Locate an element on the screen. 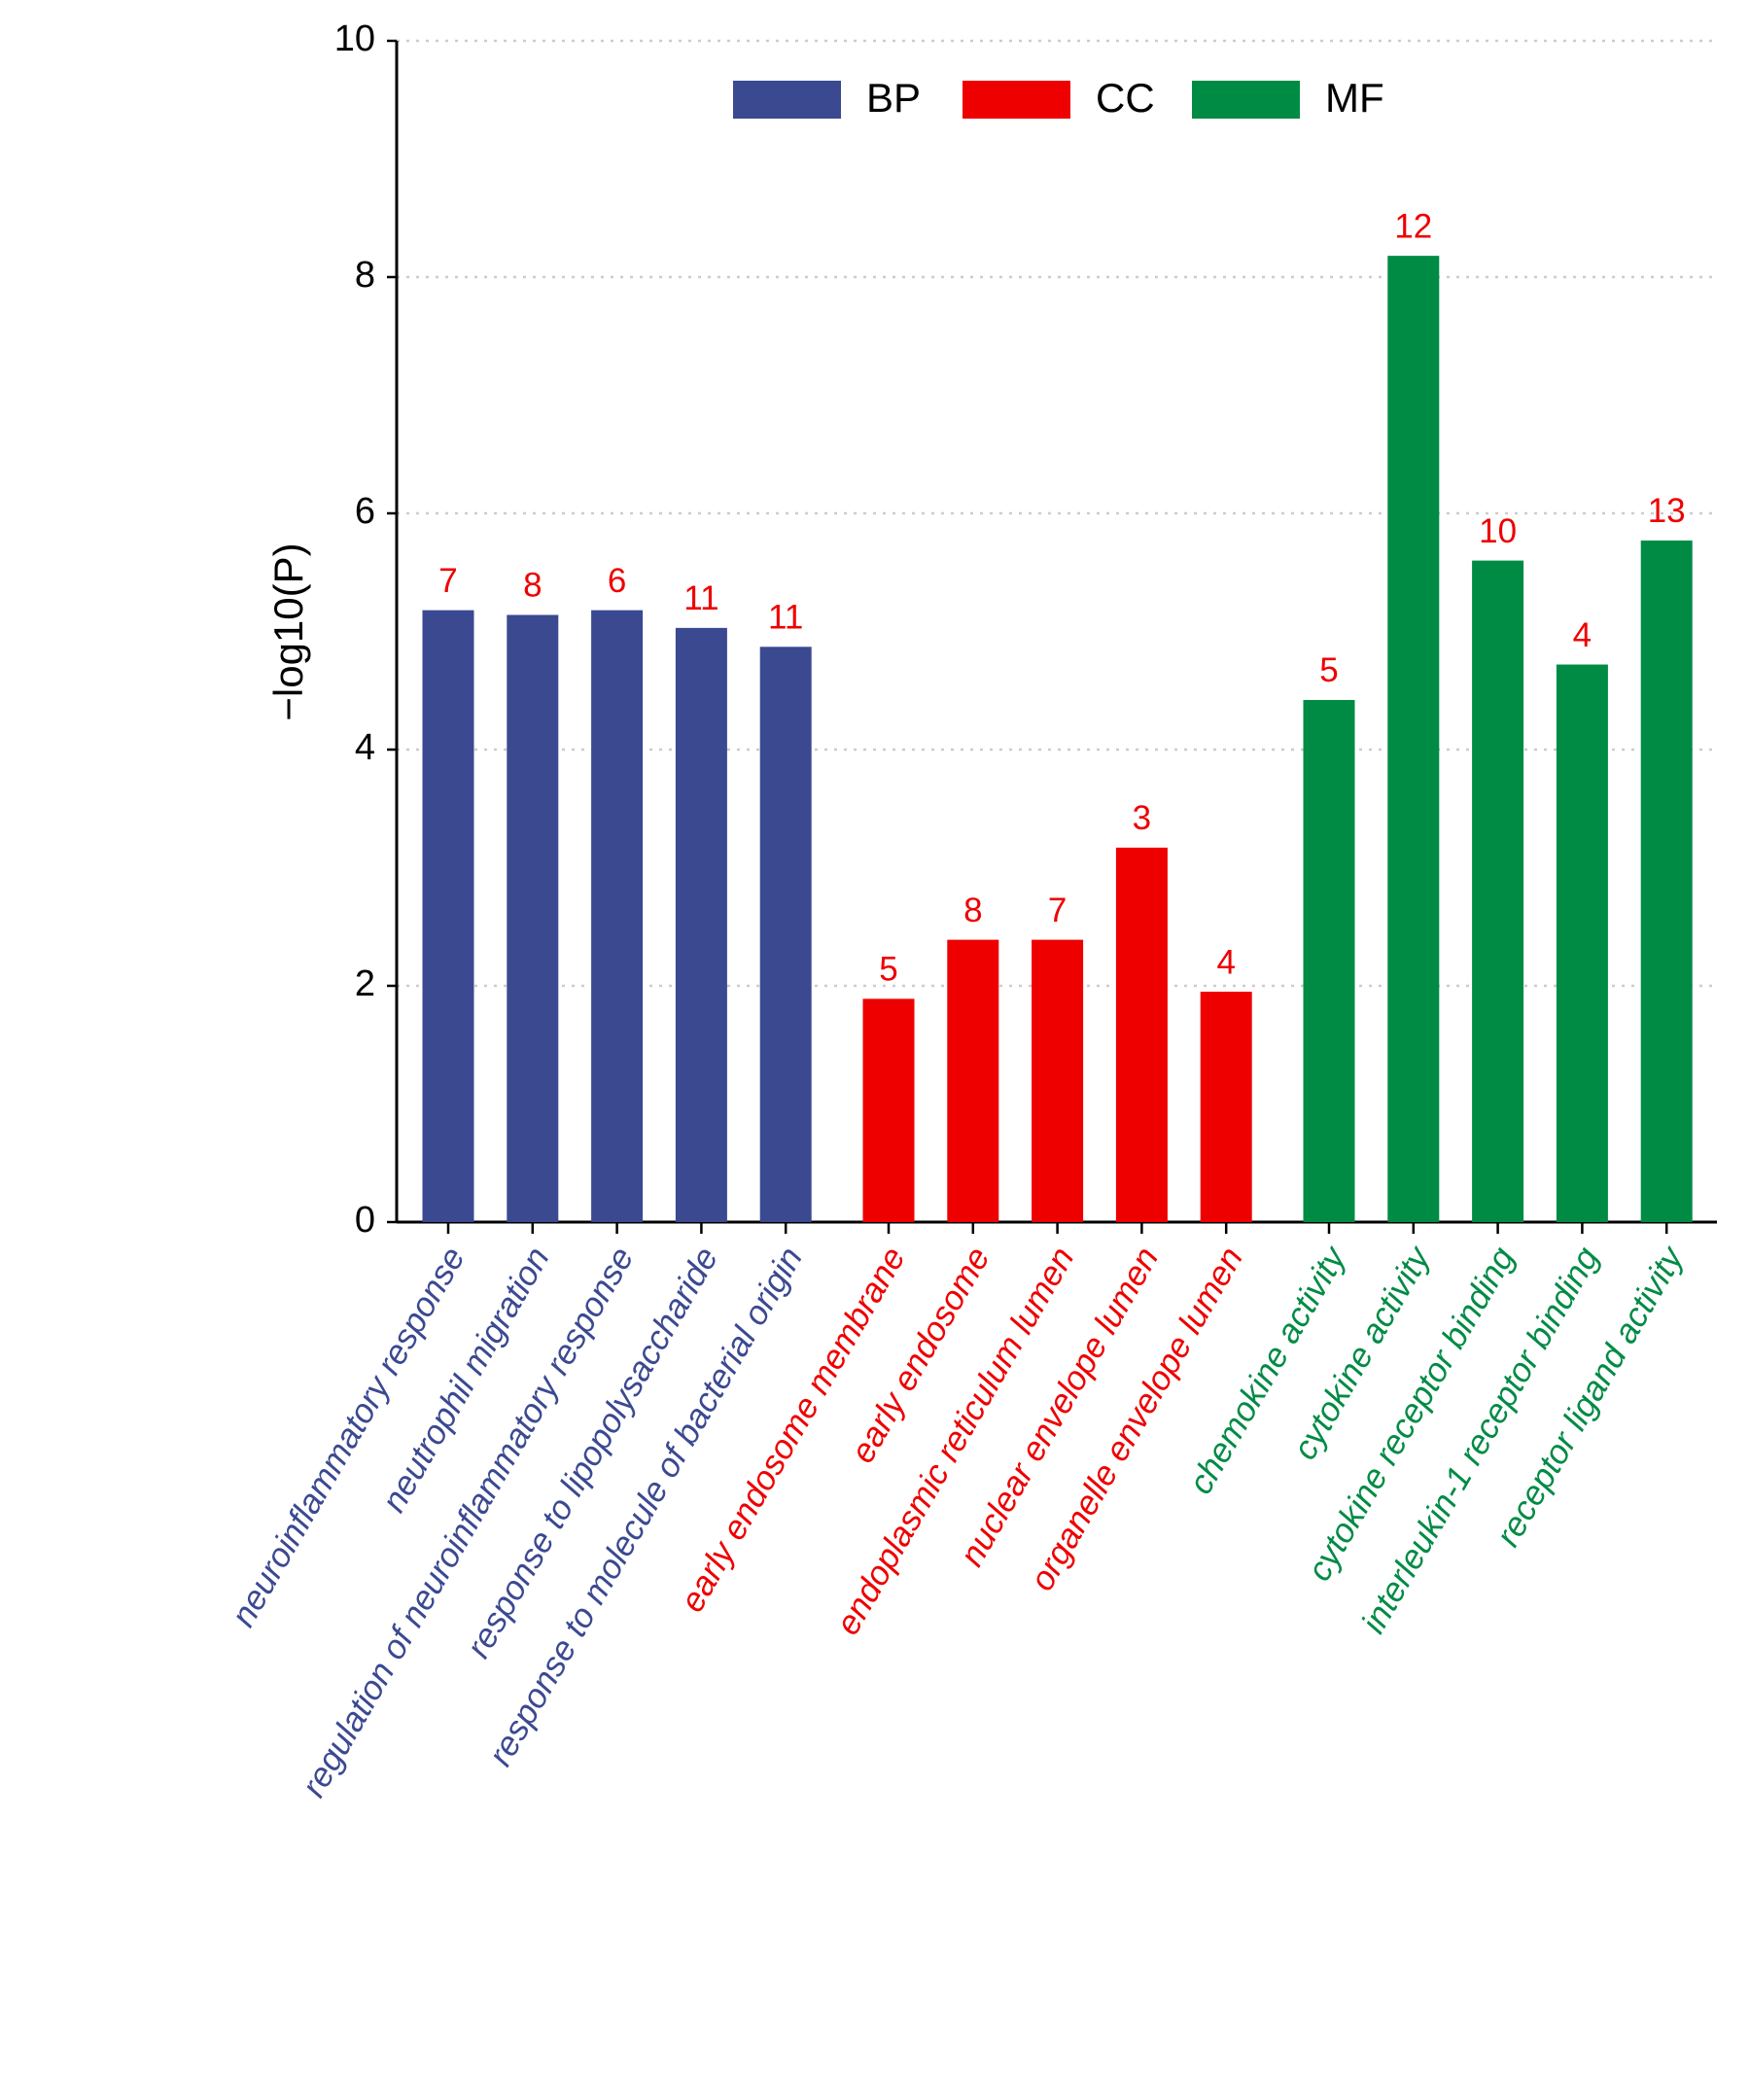  y-tick-label: 2 is located at coordinates (365, 983).